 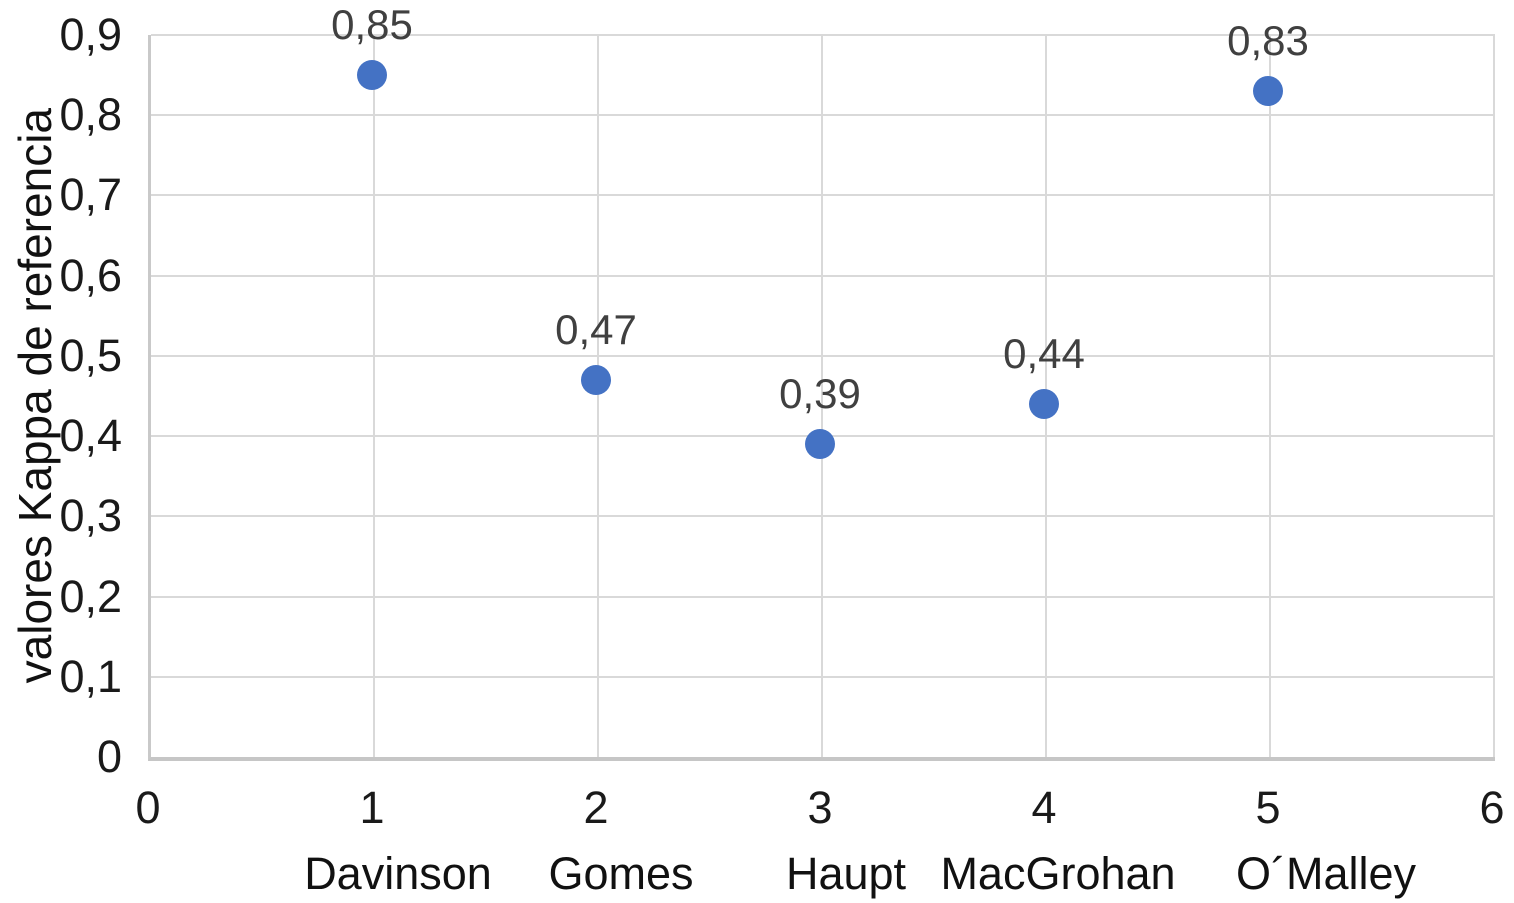 I want to click on x-tick-label: 2, so click(x=596, y=807).